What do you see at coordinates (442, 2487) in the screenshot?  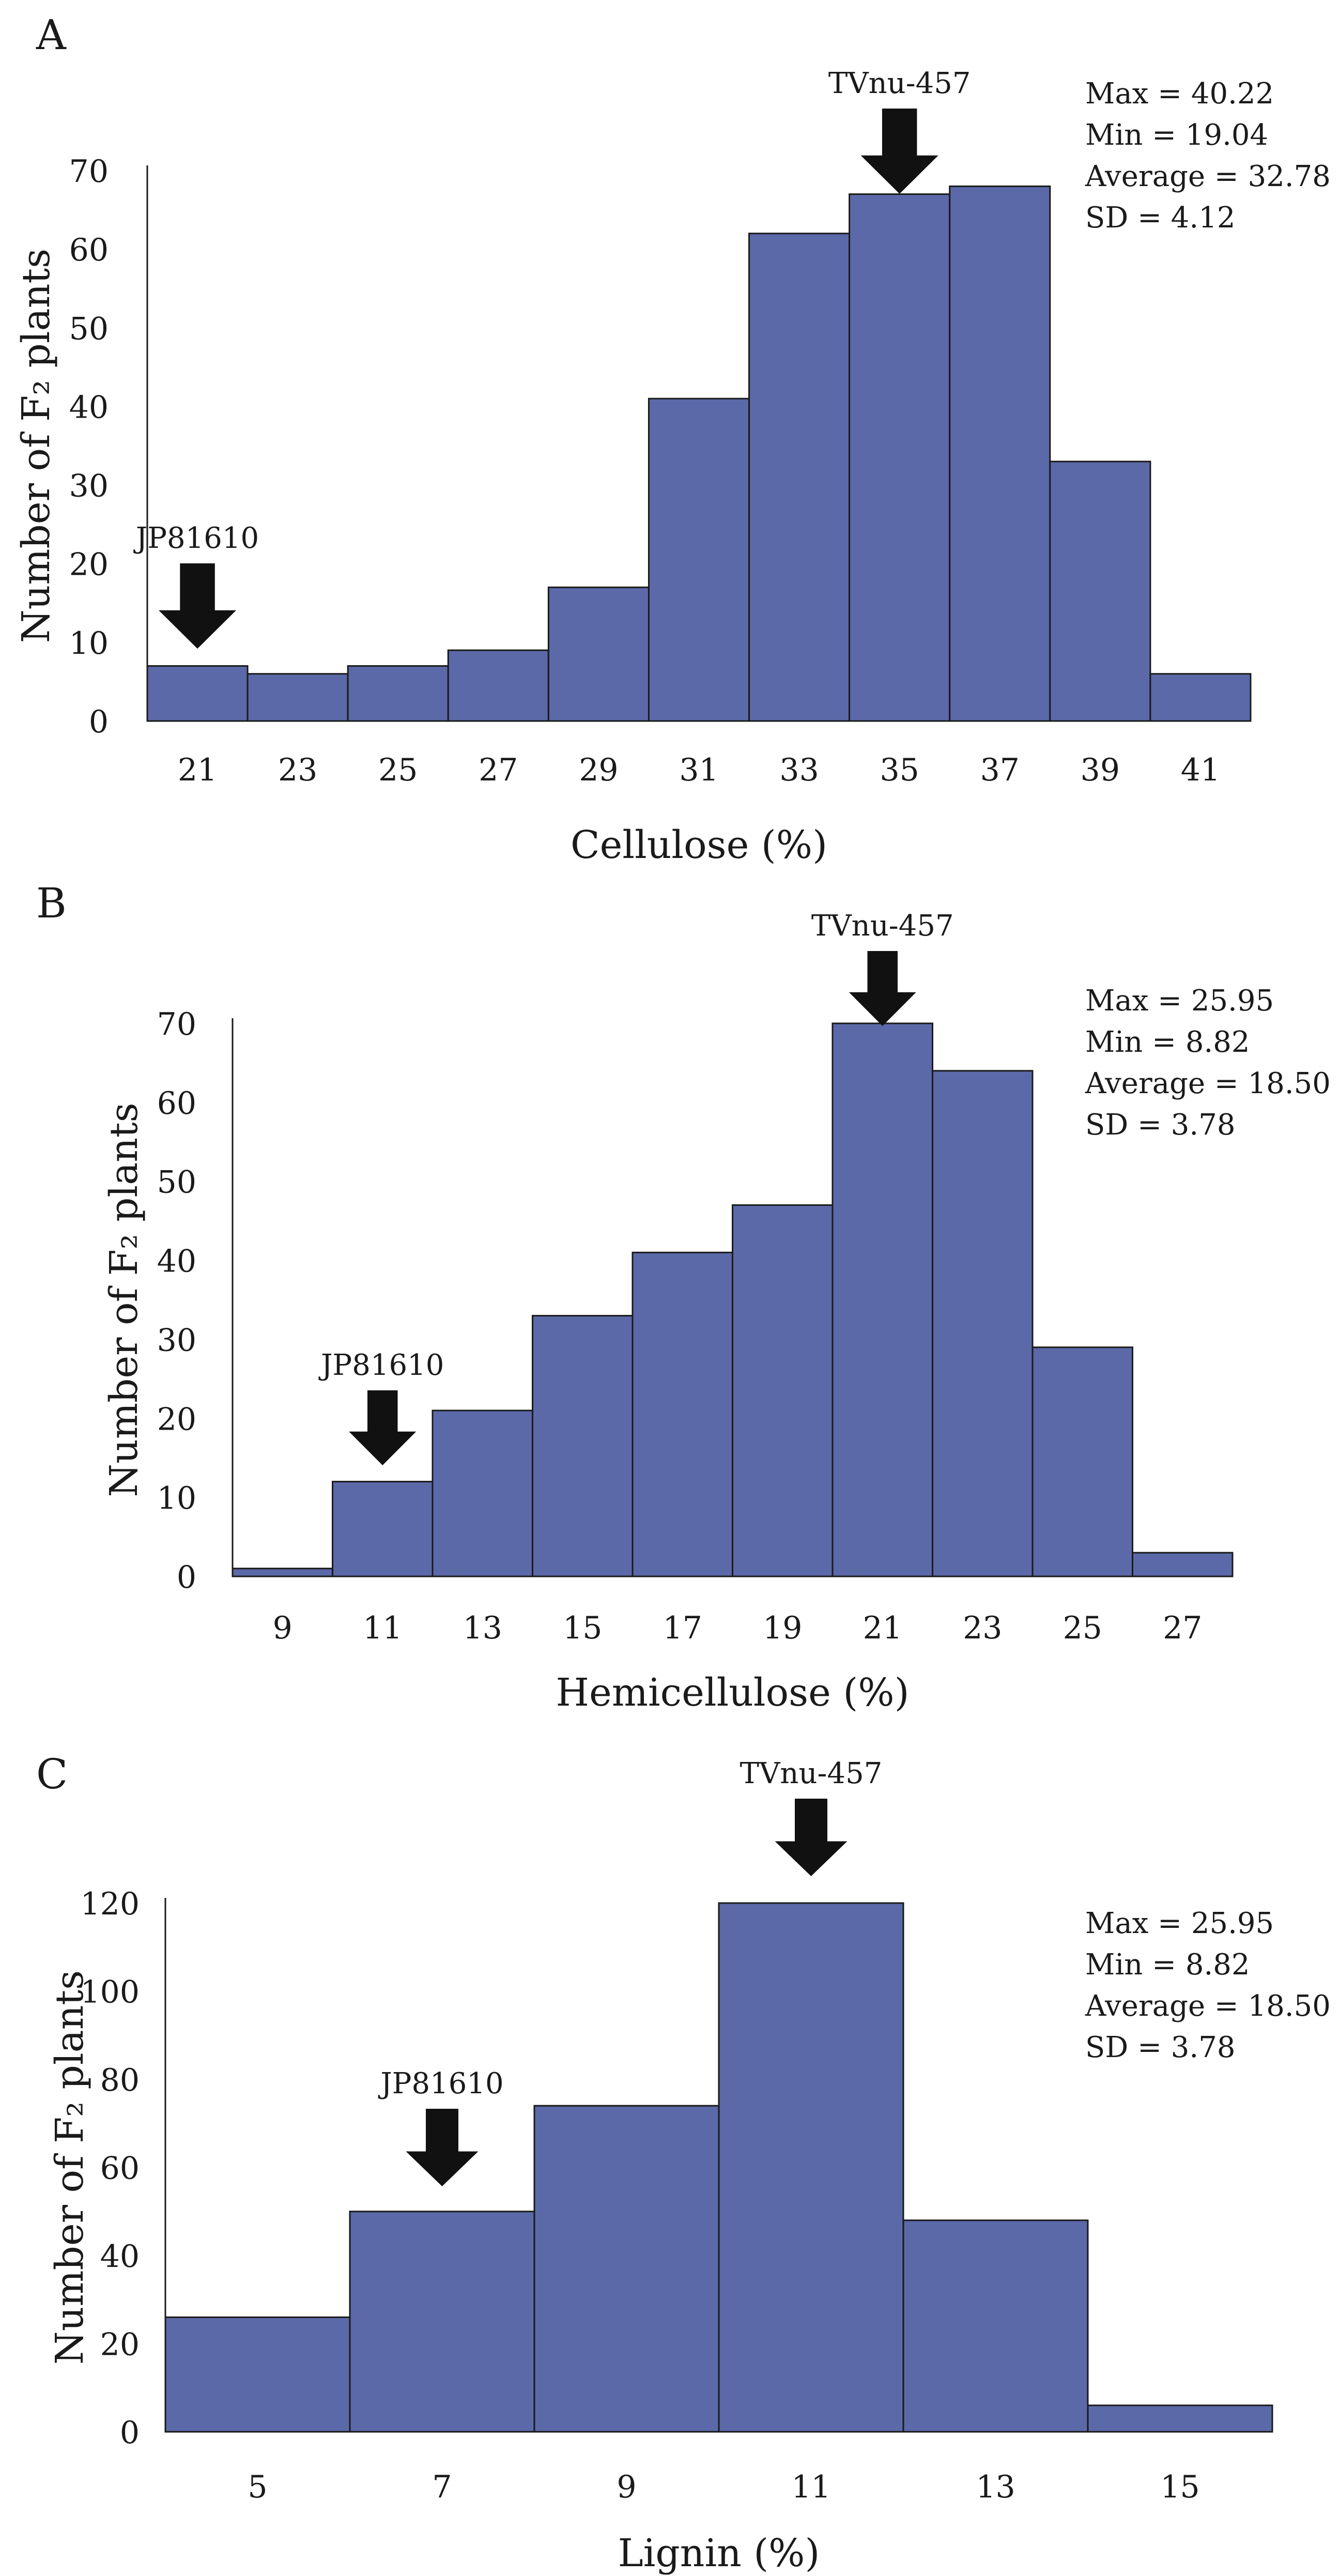 I see `x-tick-label: 7` at bounding box center [442, 2487].